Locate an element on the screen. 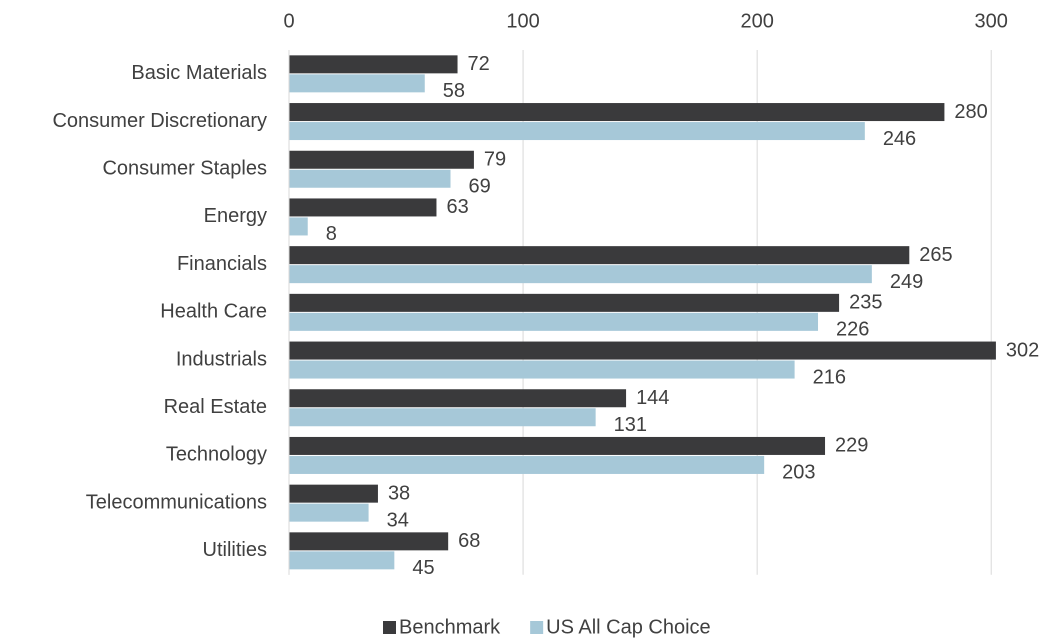  data-label: 203 is located at coordinates (798, 473).